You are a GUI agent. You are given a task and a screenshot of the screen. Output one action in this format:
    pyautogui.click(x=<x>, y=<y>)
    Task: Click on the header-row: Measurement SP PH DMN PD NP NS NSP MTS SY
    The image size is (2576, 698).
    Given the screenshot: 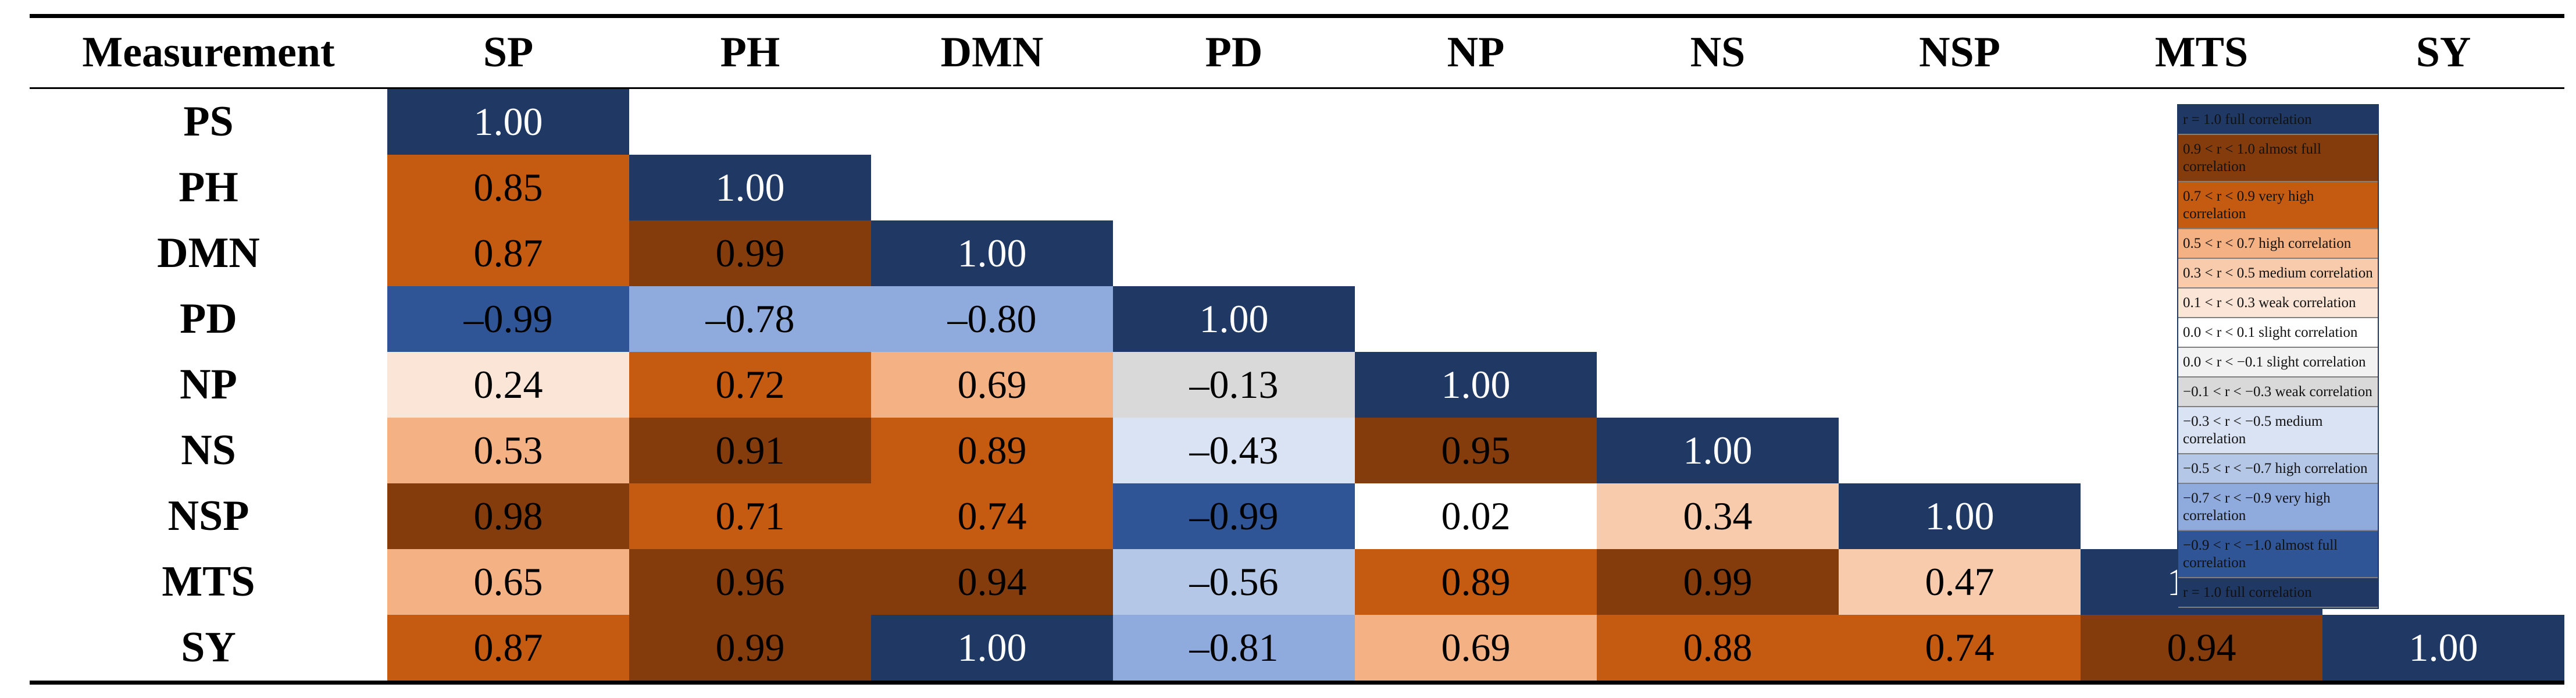 What is the action you would take?
    pyautogui.click(x=1297, y=53)
    